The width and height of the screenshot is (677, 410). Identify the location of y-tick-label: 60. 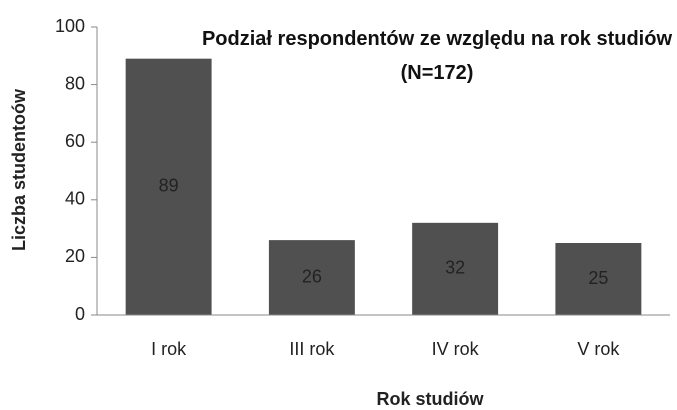
(75, 141).